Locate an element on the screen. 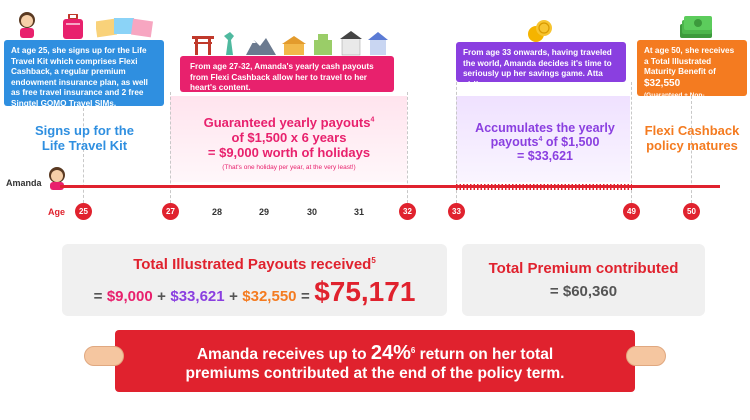  signup-heading: Signs up for the Life Travel Kit is located at coordinates (84, 138).